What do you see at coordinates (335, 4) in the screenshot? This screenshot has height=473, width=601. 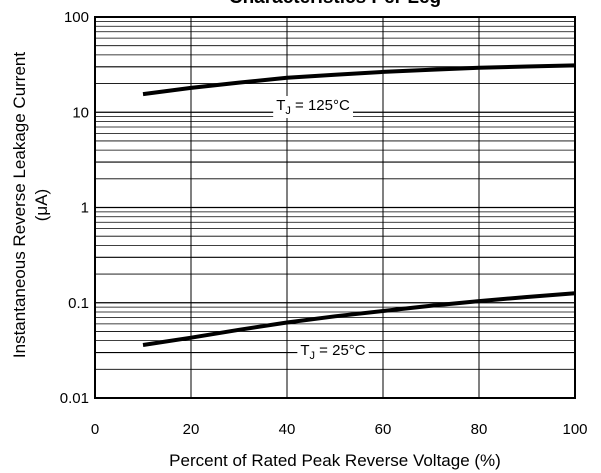 I see `chart-title: Characteristics Per Leg` at bounding box center [335, 4].